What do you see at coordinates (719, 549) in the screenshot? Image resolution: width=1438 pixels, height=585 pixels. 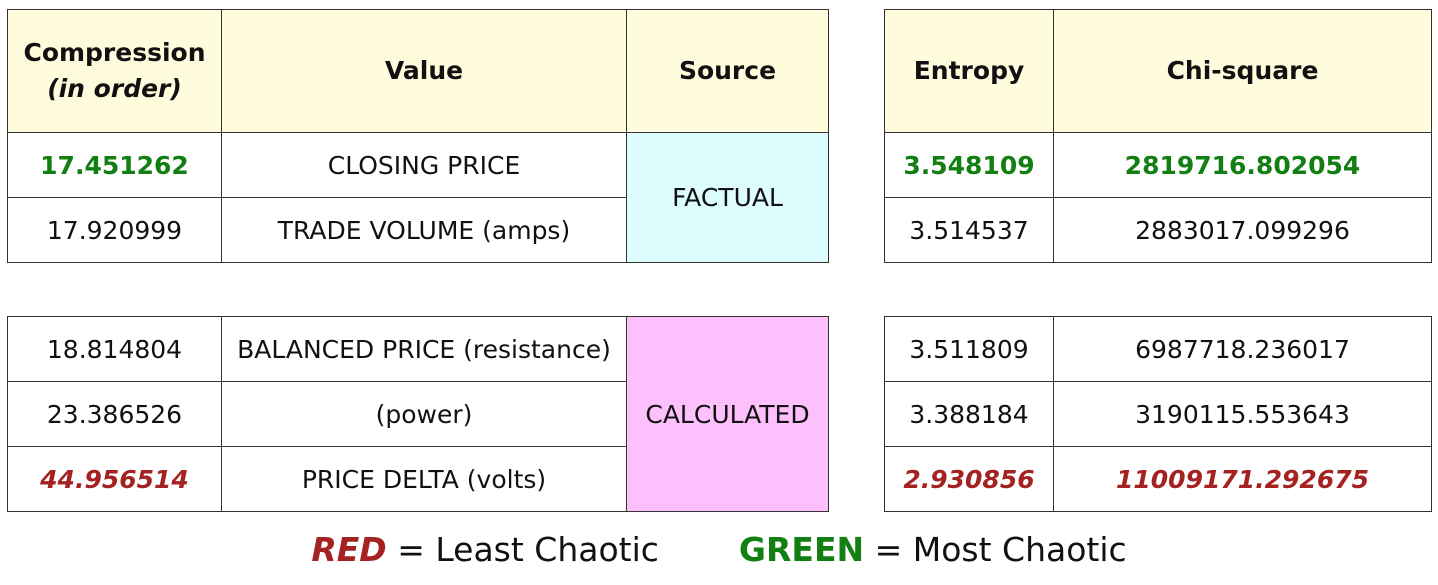 I see `color-legend: RED = Least Chaotic GREEN = Most Chaotic` at bounding box center [719, 549].